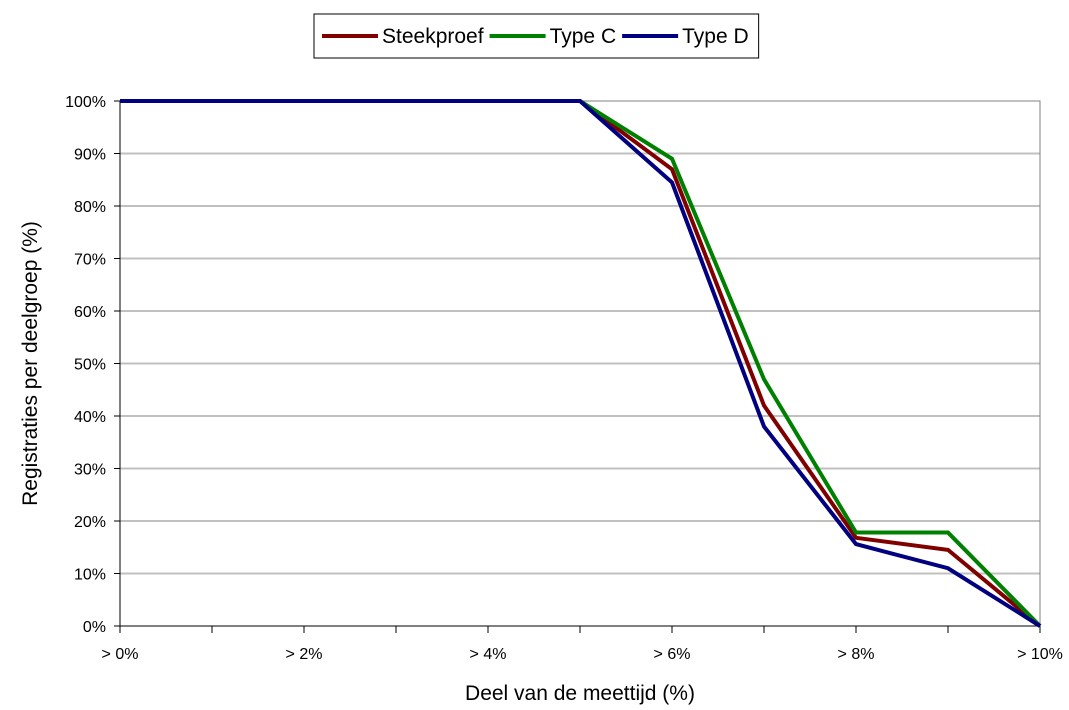 The width and height of the screenshot is (1069, 710). What do you see at coordinates (304, 654) in the screenshot?
I see `x-tick-label: > 2%` at bounding box center [304, 654].